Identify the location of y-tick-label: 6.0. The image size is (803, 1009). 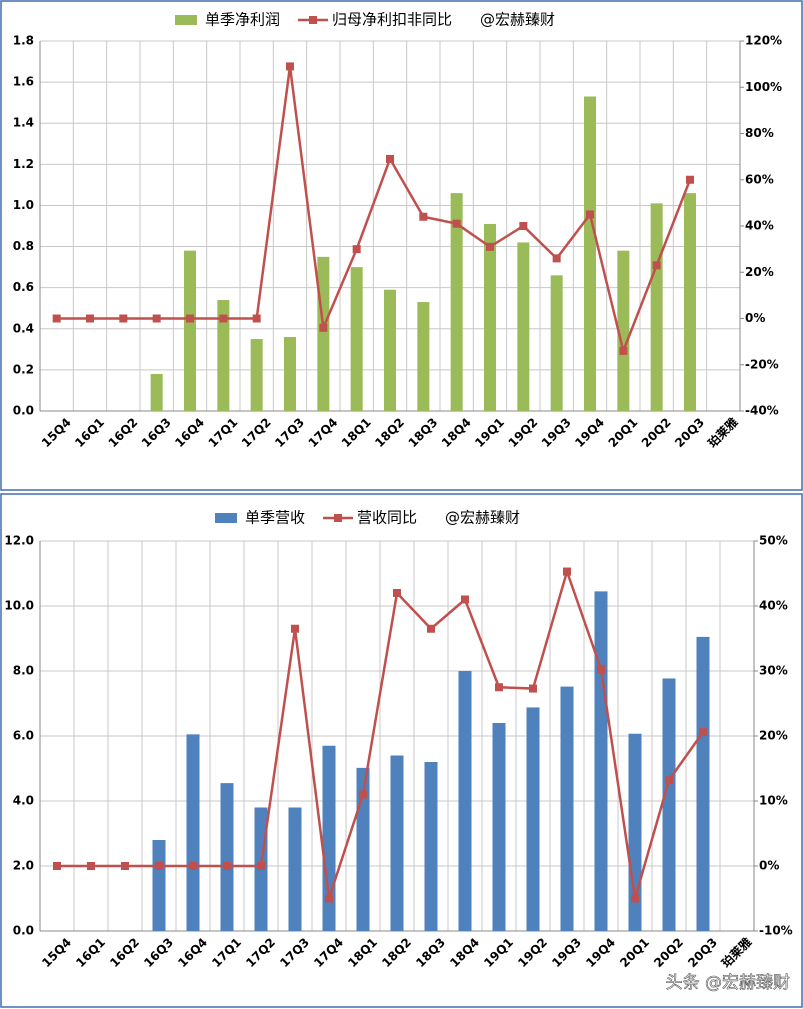
(23, 736).